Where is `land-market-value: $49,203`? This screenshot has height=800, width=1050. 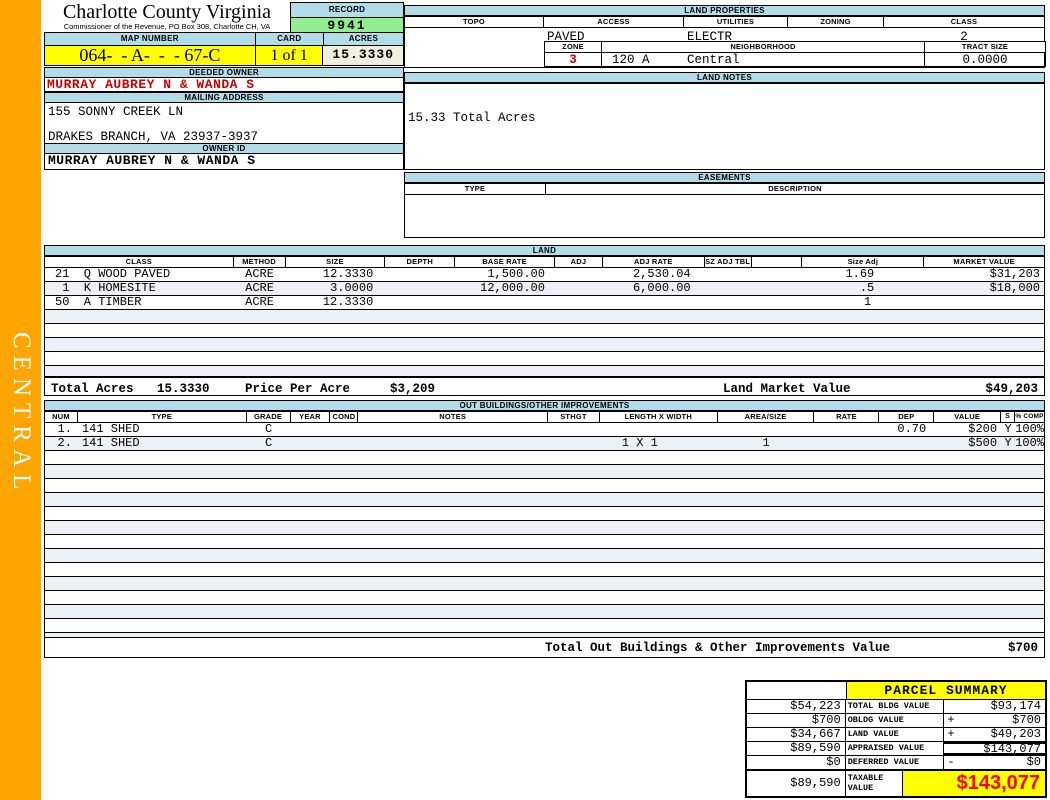
land-market-value: $49,203 is located at coordinates (1011, 389).